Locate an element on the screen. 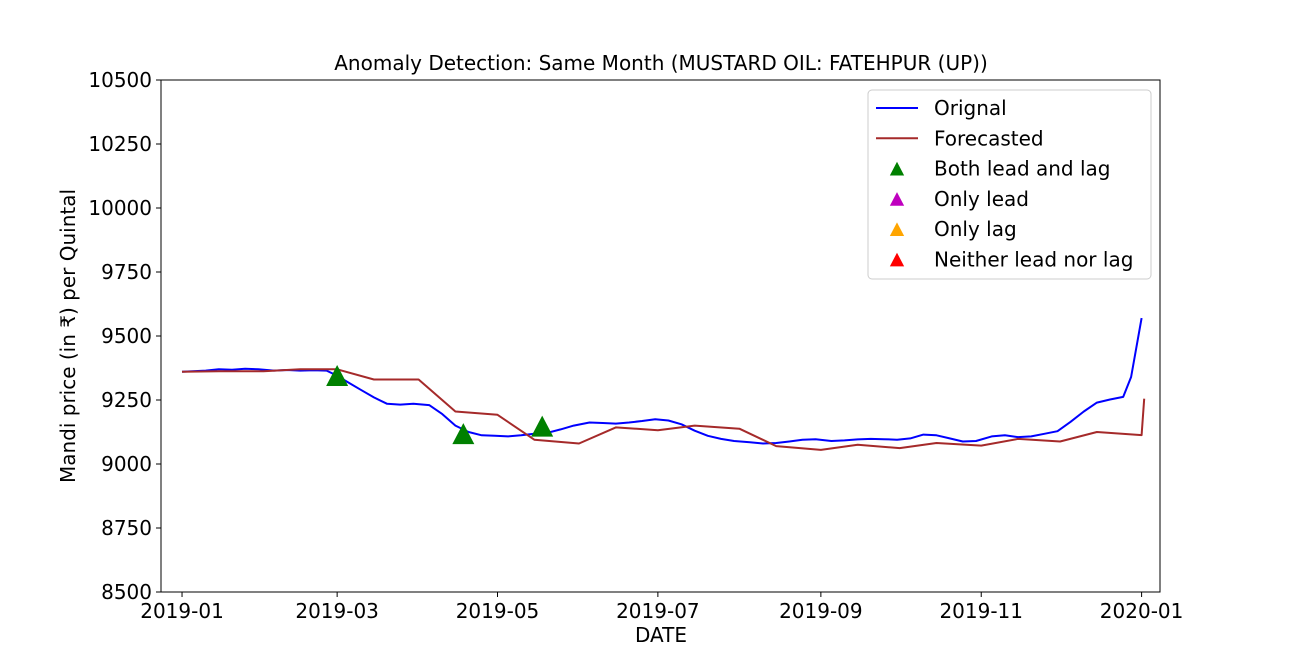 Image resolution: width=1290 pixels, height=665 pixels. series-line-forecasted is located at coordinates (663, 409).